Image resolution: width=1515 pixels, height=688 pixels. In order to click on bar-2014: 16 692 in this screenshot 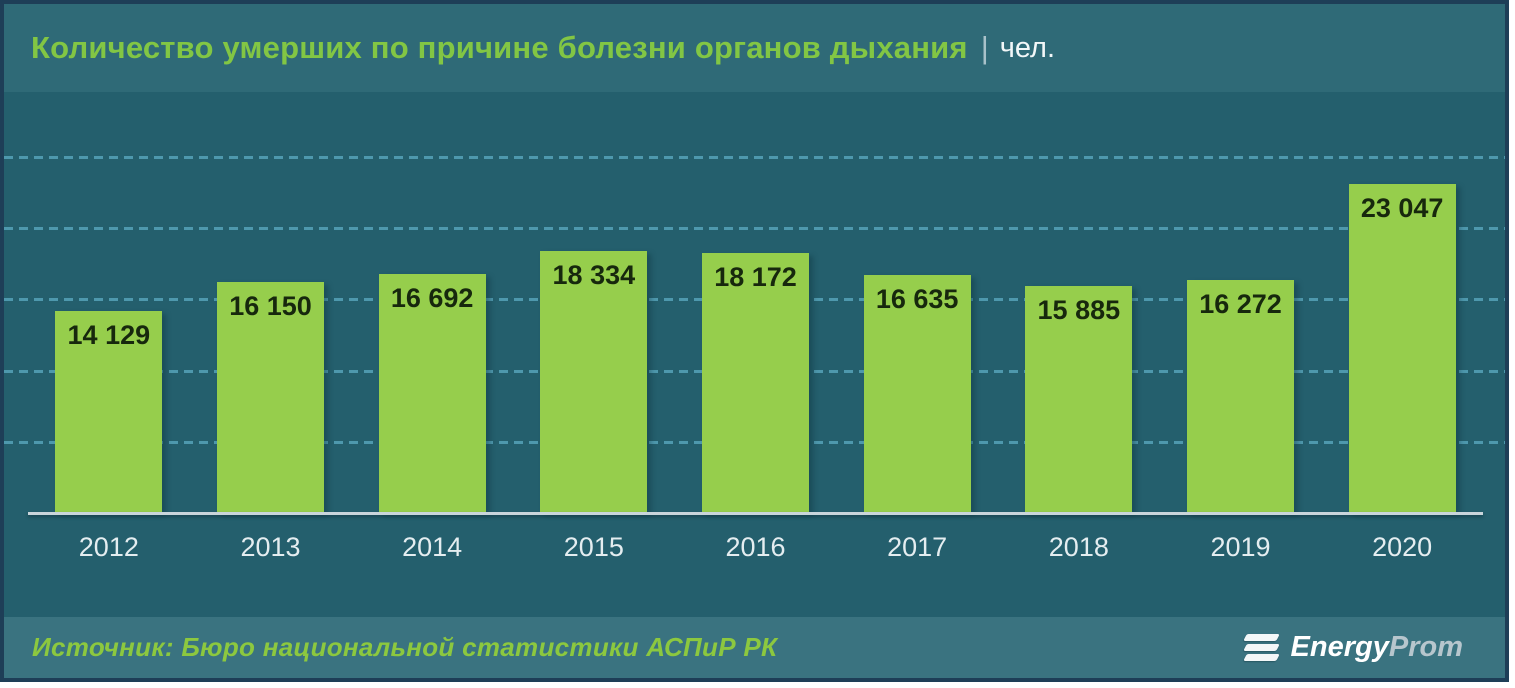, I will do `click(432, 393)`.